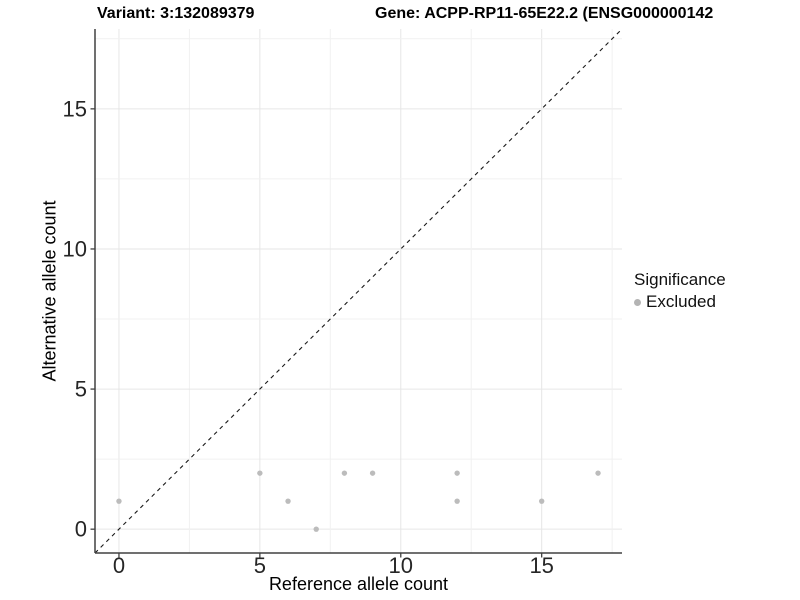 The width and height of the screenshot is (800, 600). I want to click on y-axis-title: Alternative allele count, so click(49, 291).